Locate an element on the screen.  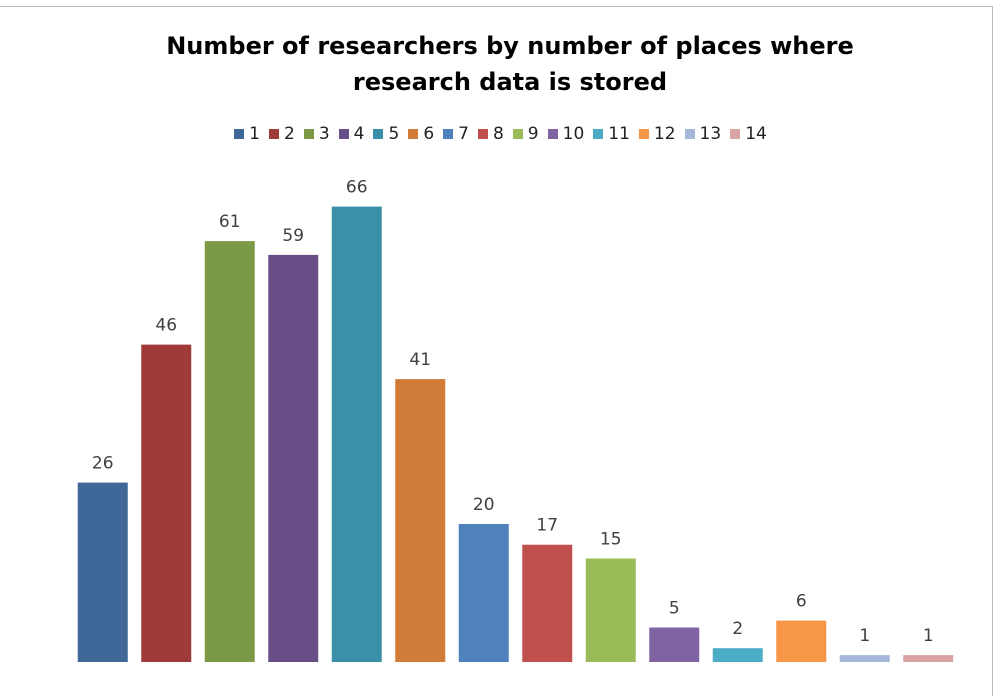
legend-label: 10 is located at coordinates (573, 134).